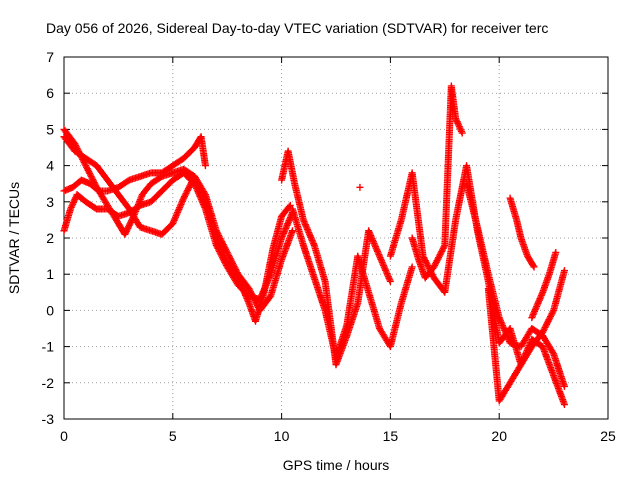 The height and width of the screenshot is (480, 640). What do you see at coordinates (391, 436) in the screenshot?
I see `x-tick-label: 15` at bounding box center [391, 436].